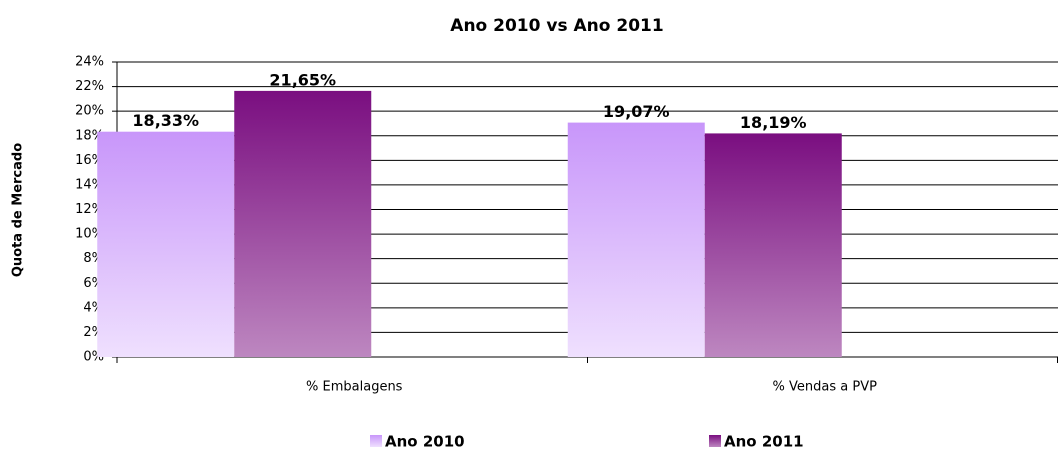 The image size is (1058, 452). I want to click on y-tick-label: 24%, so click(89, 62).